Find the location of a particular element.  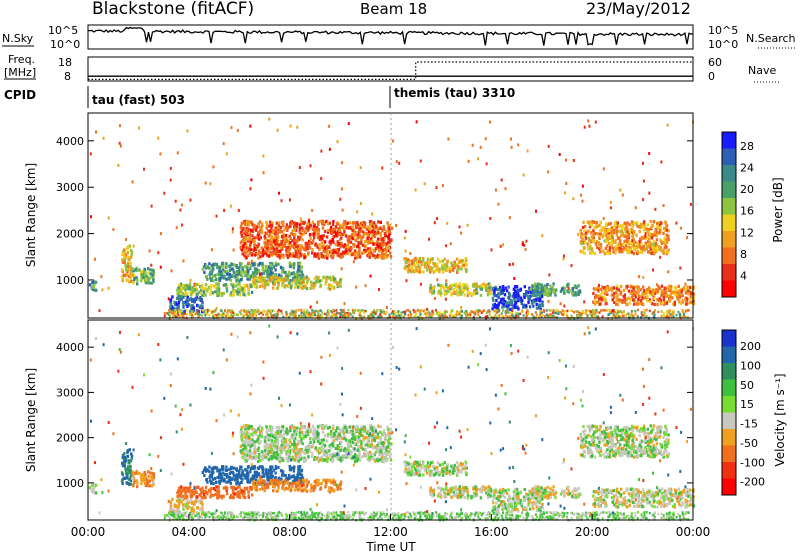

y-tick-label: 1000 is located at coordinates (70, 280).